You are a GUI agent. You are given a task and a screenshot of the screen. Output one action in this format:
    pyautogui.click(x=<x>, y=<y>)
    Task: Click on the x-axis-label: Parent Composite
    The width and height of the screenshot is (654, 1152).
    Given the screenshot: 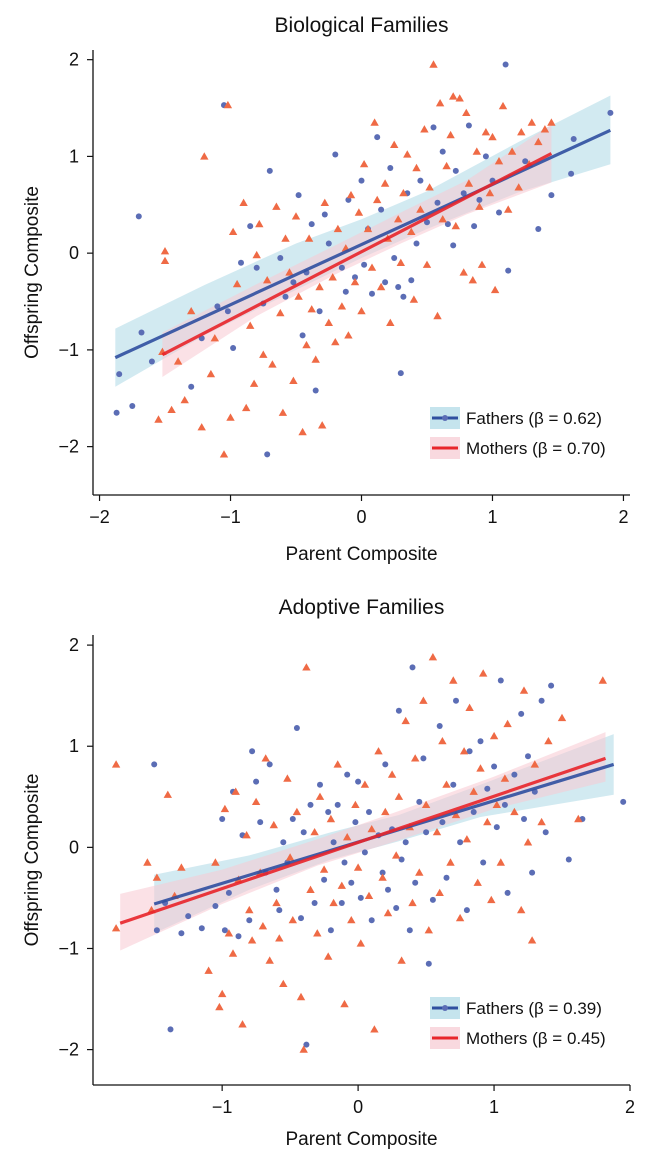 What is the action you would take?
    pyautogui.click(x=361, y=1139)
    